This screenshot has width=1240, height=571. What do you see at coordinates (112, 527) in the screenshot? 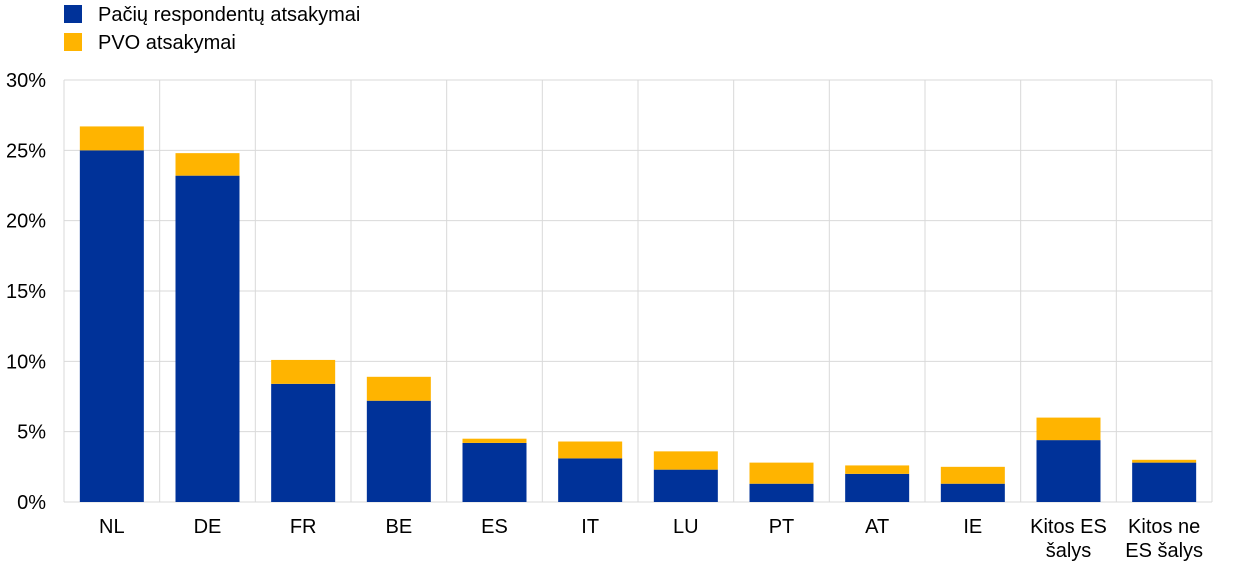
I see `x-category-label: NL` at bounding box center [112, 527].